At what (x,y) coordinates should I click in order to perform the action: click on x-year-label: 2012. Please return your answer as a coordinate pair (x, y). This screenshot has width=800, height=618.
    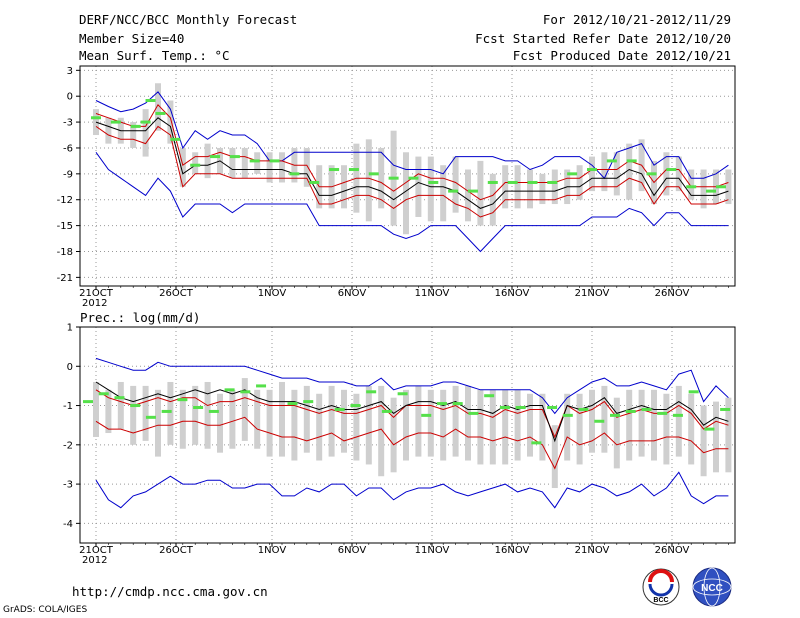
    Looking at the image, I should click on (94, 560).